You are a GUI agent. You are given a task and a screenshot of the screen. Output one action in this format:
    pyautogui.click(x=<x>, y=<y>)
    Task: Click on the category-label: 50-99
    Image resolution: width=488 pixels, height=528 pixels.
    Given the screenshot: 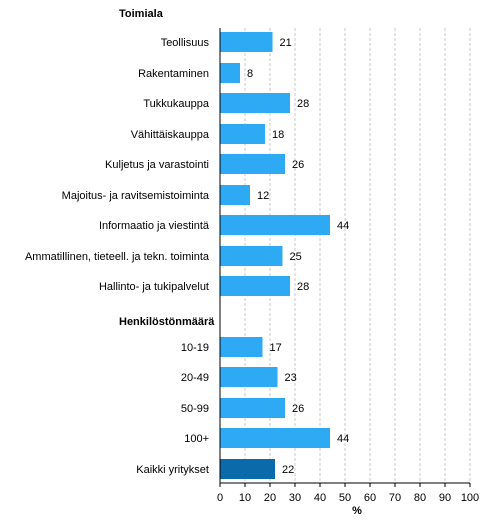 What is the action you would take?
    pyautogui.click(x=195, y=409)
    